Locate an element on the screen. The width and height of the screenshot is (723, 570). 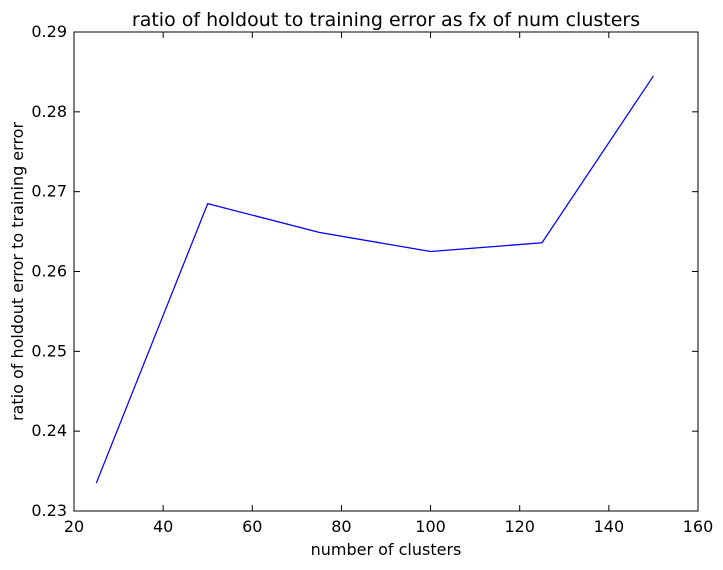
x-axis-label: number of clusters is located at coordinates (386, 549).